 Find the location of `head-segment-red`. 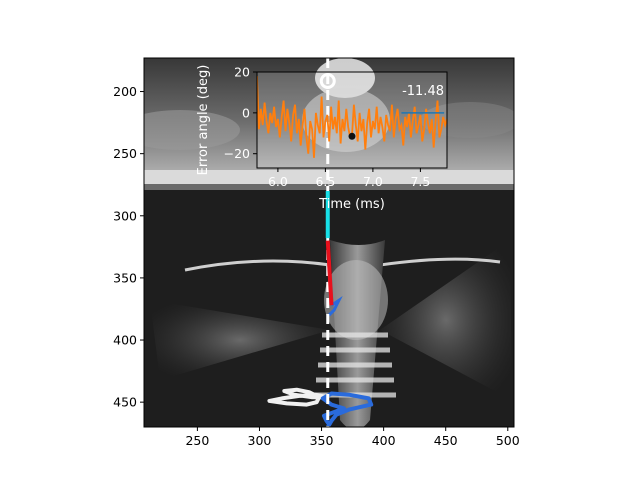

head-segment-red is located at coordinates (329, 273).